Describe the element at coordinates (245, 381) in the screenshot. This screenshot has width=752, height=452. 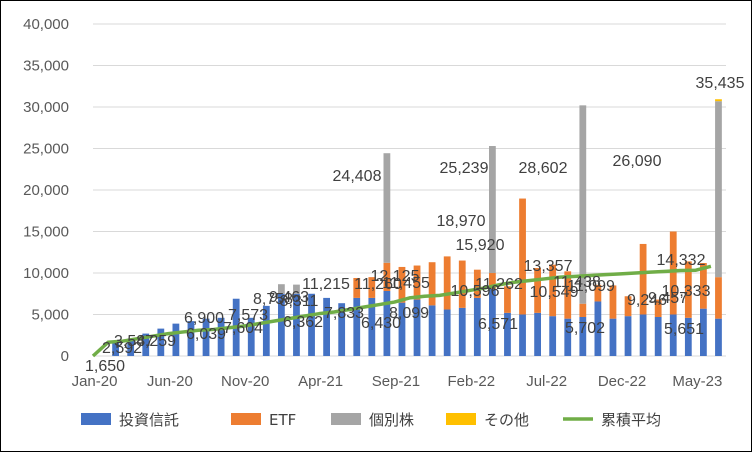
I see `x-tick-label: Nov-20` at that location.